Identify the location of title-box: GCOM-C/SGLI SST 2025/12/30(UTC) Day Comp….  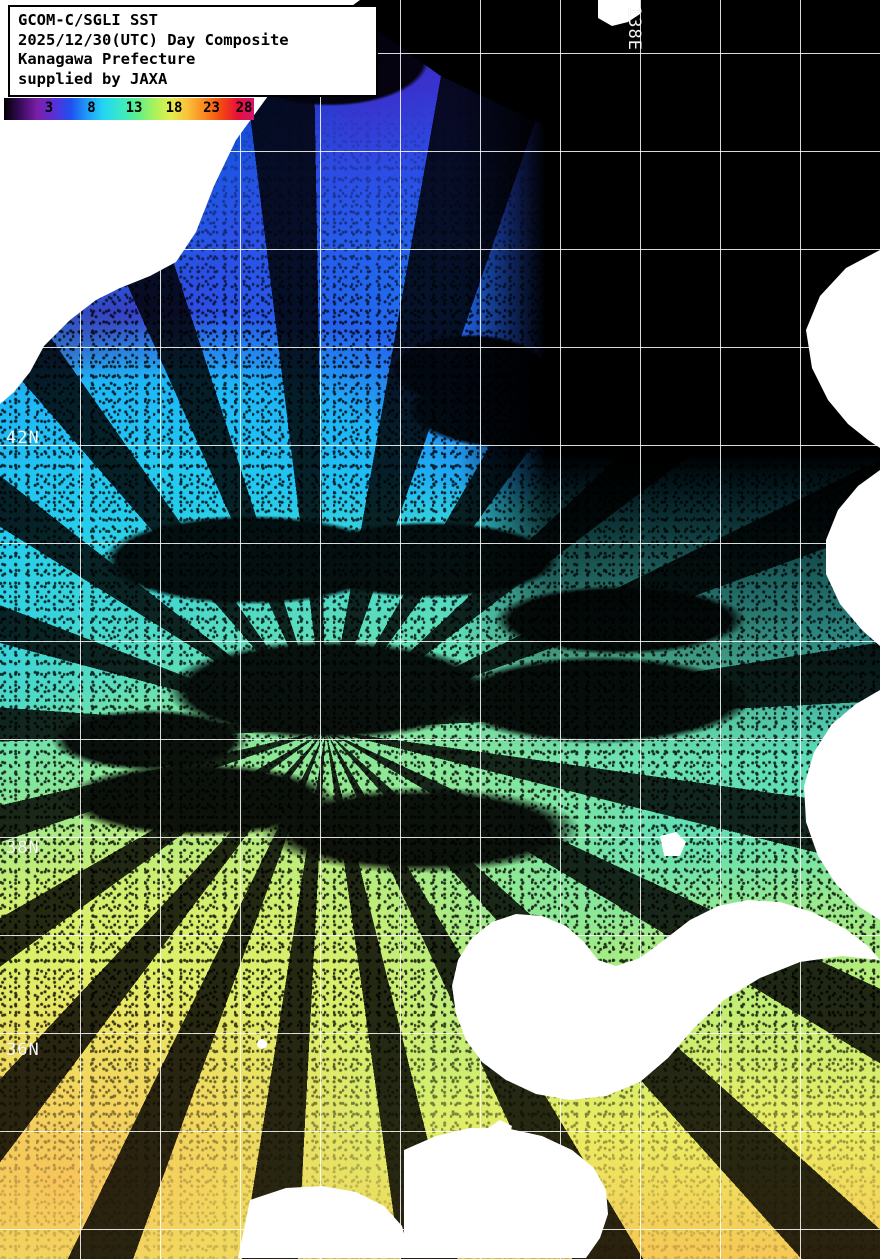
(193, 51).